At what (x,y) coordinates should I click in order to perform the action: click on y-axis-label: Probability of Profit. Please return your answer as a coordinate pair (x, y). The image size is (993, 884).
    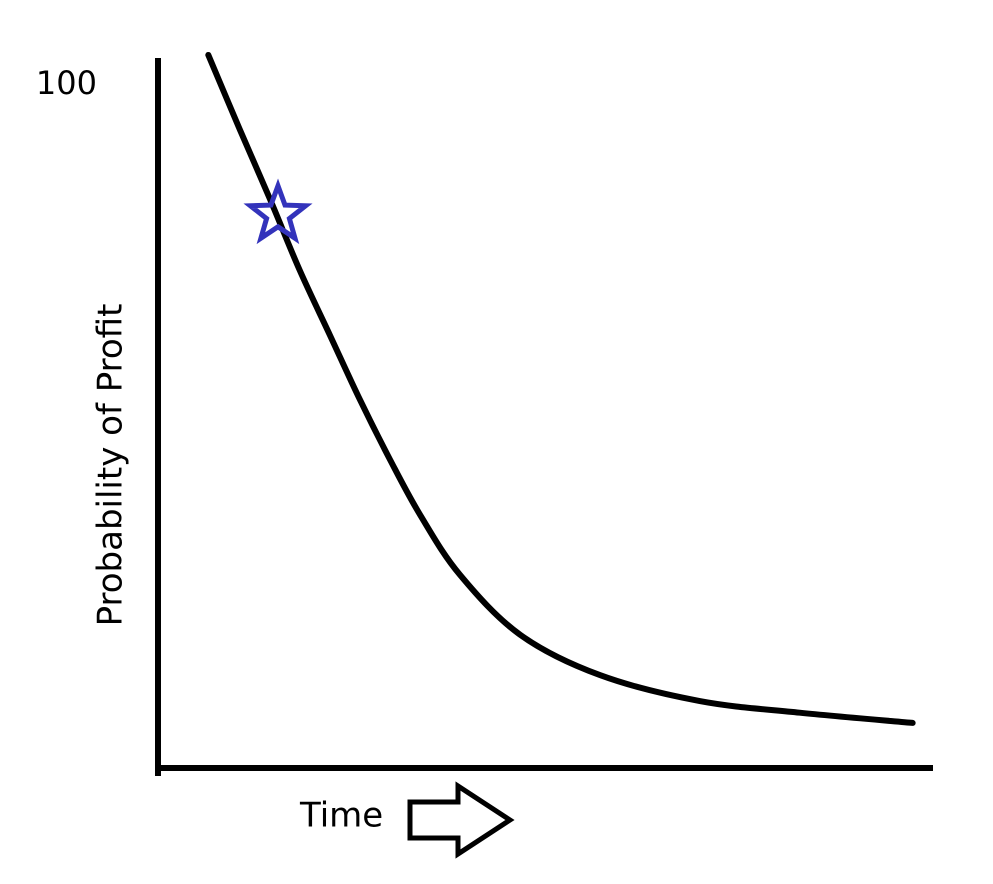
    Looking at the image, I should click on (111, 465).